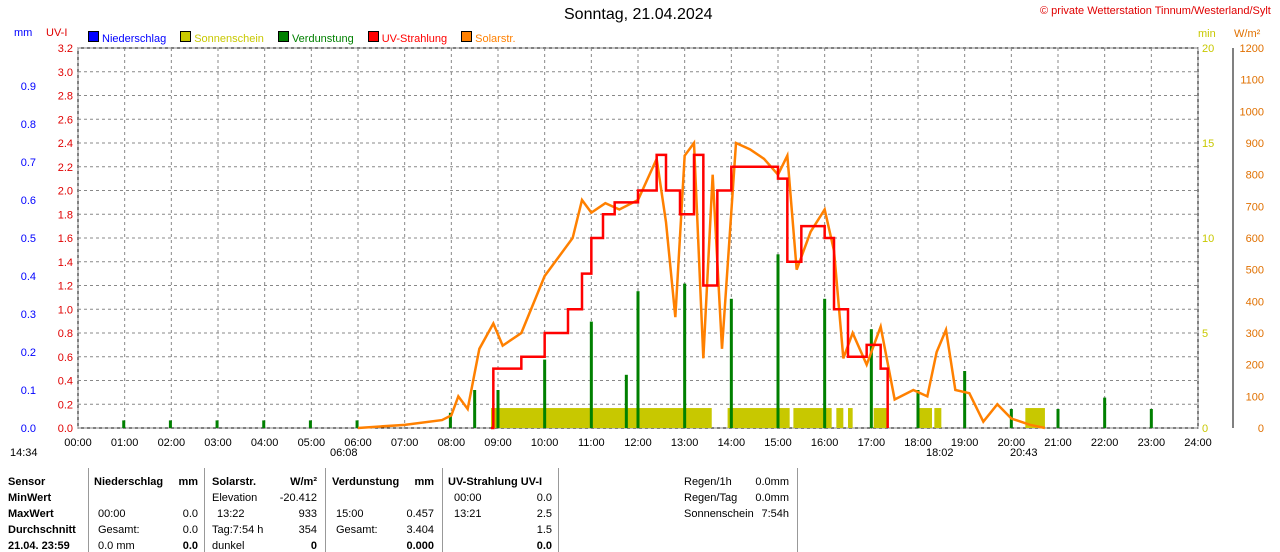 This screenshot has height=552, width=1280. What do you see at coordinates (78, 443) in the screenshot?
I see `x-tick-label: 00:00` at bounding box center [78, 443].